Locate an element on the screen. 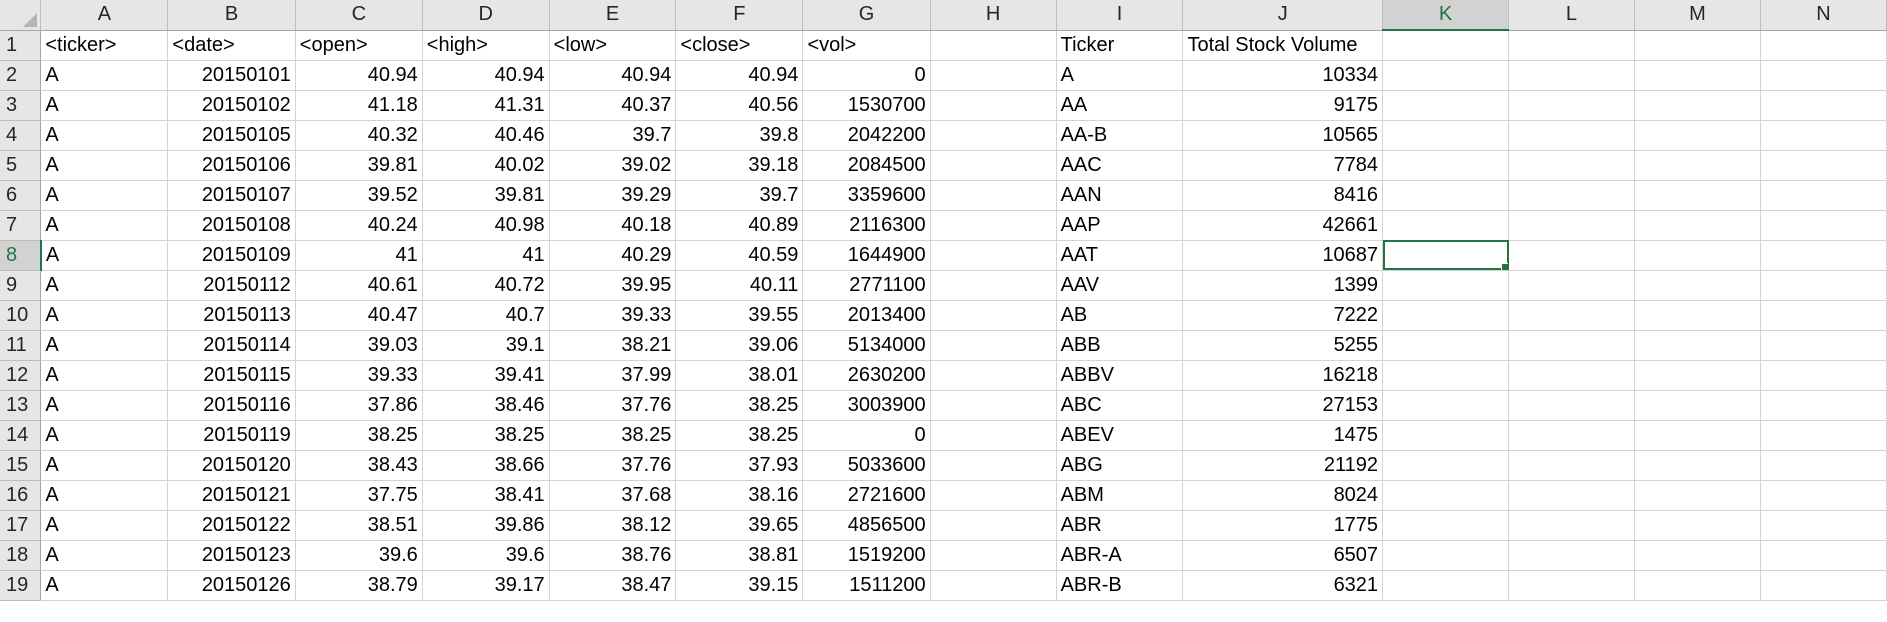 The height and width of the screenshot is (622, 1887). cell-a10: A is located at coordinates (104, 315).